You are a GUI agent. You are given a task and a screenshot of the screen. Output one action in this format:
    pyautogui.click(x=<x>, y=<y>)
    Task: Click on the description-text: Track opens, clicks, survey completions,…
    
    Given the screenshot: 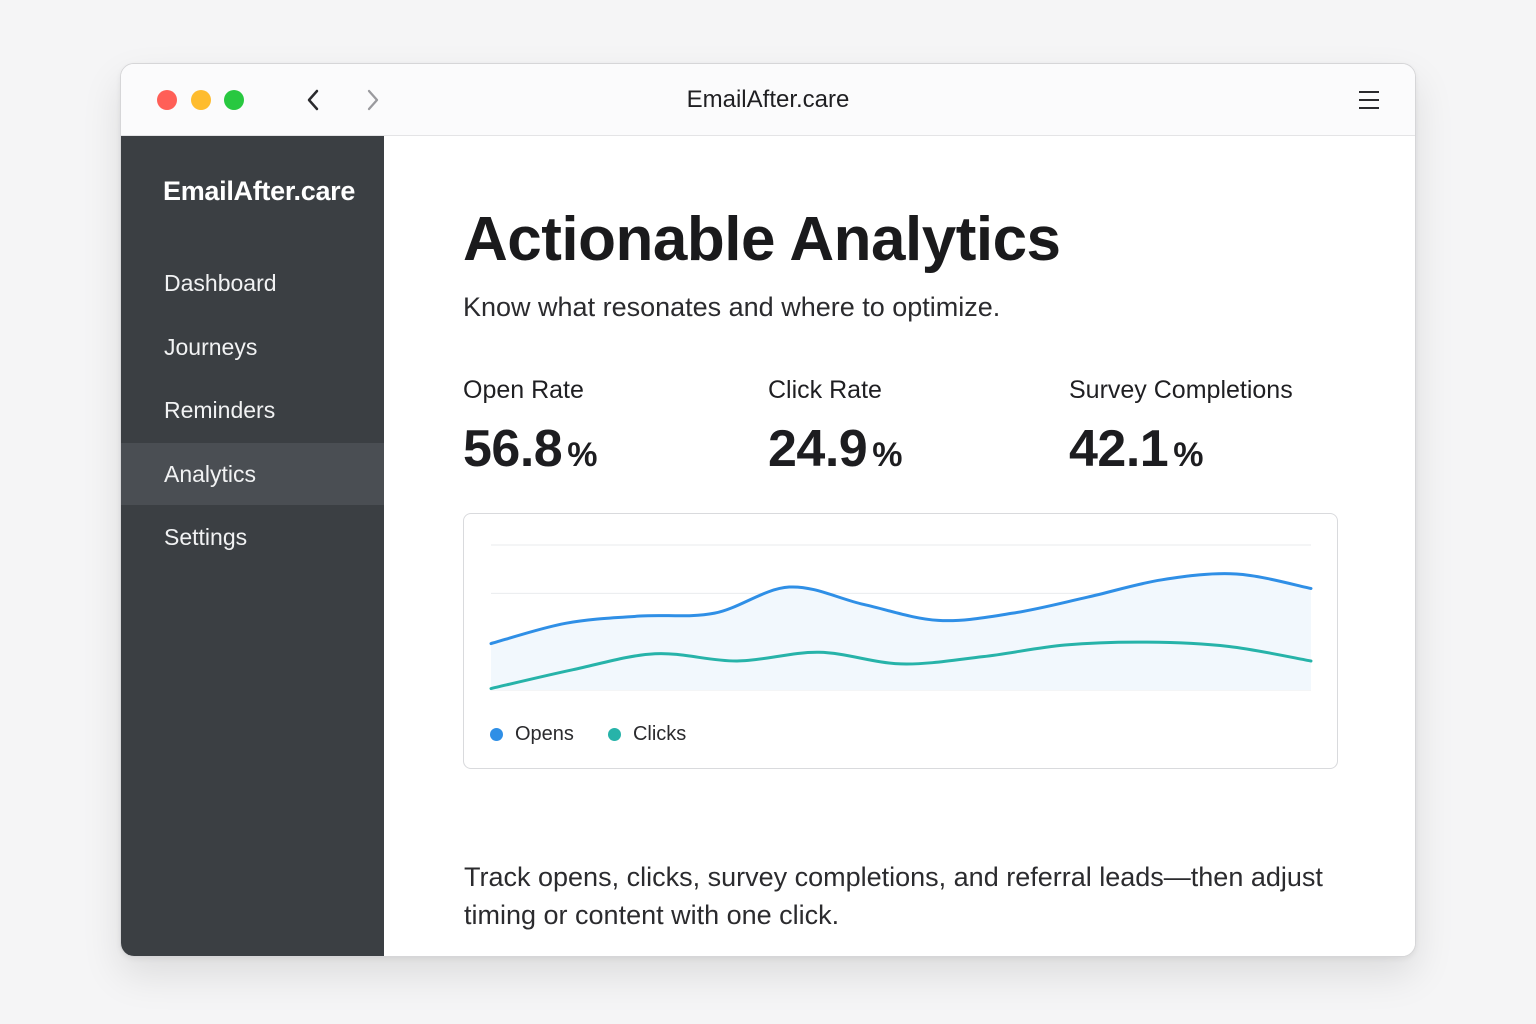 What is the action you would take?
    pyautogui.click(x=893, y=896)
    